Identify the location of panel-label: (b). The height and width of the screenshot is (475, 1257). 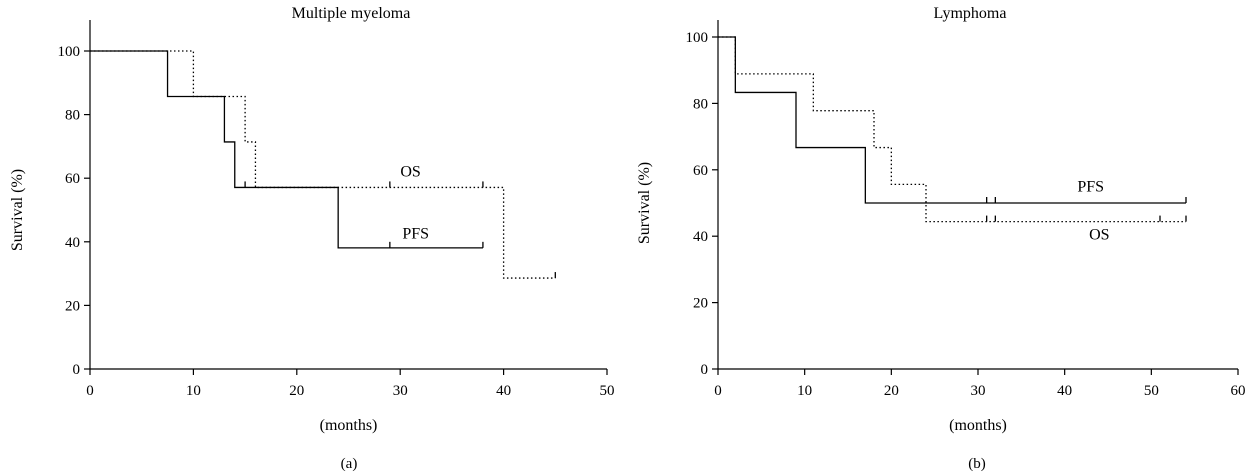
(977, 464).